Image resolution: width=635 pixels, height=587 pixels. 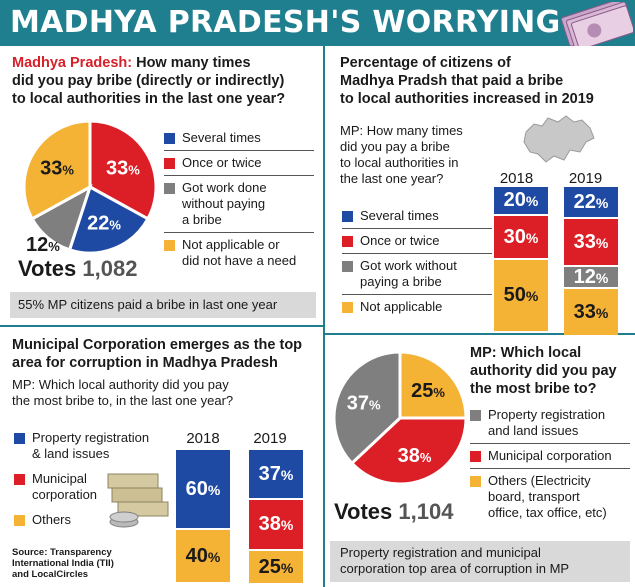 I want to click on panel2-legend-item: Several times, so click(x=417, y=216).